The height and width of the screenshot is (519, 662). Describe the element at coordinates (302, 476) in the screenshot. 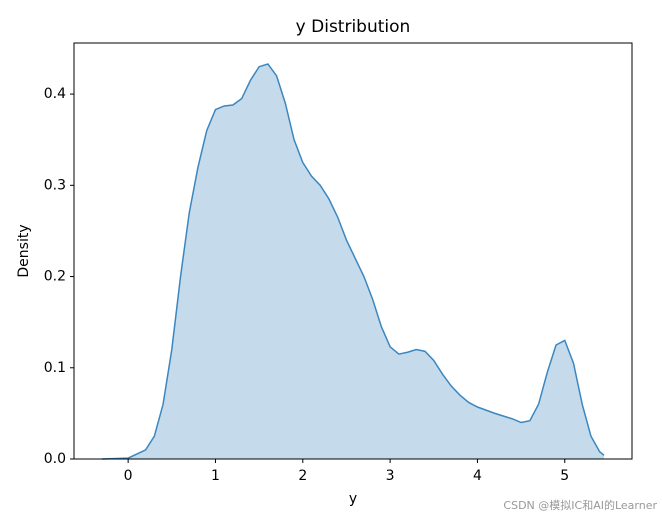

I see `x-tick-label: 2` at that location.